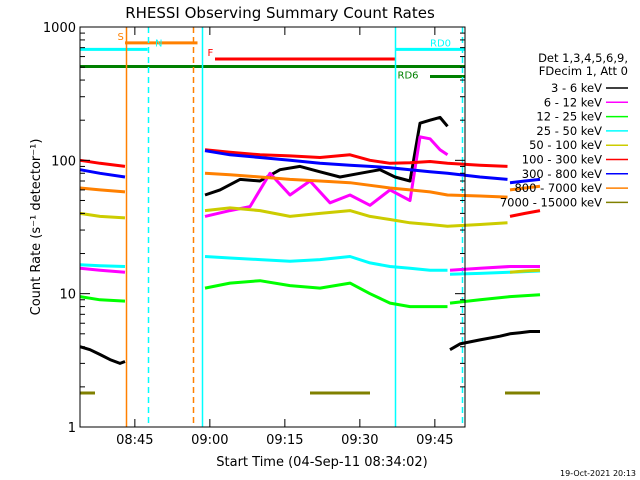 This screenshot has width=640, height=480. Describe the element at coordinates (321, 462) in the screenshot. I see `x-axis-label: Start Time (04-Sep-11 08:34:02)` at that location.